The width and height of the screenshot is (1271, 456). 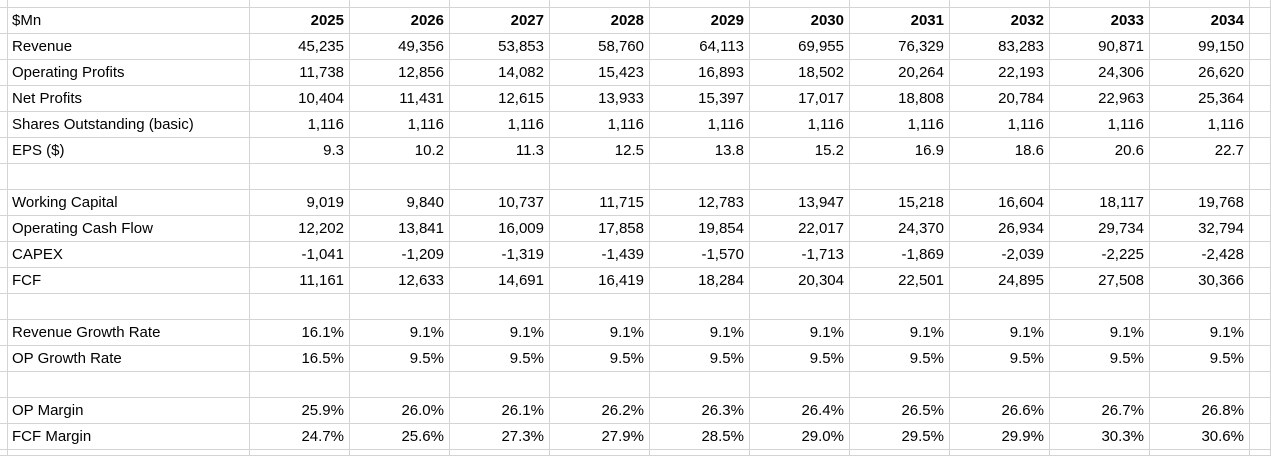 I want to click on cell: 18,117, so click(x=1100, y=203).